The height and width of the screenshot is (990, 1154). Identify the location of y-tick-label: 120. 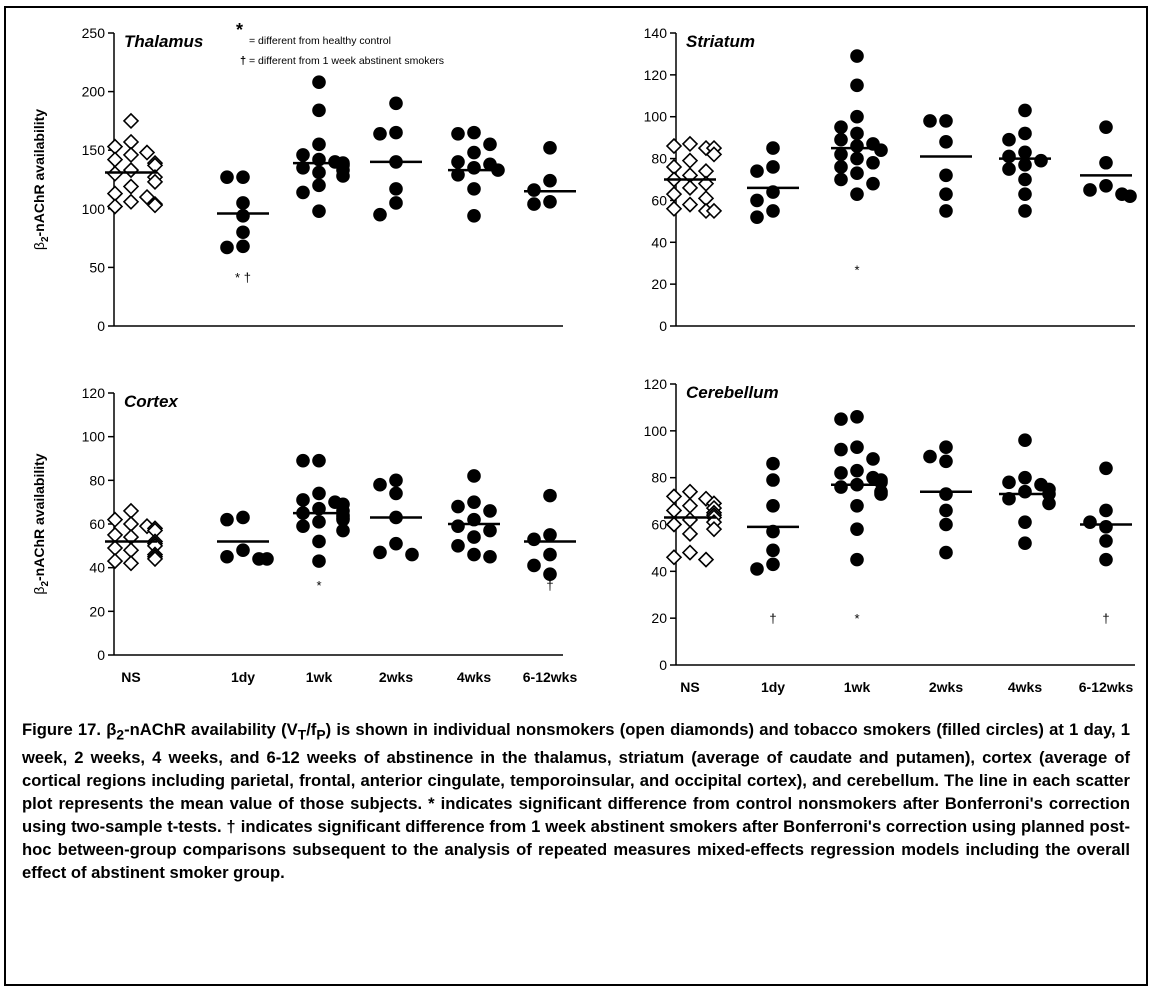
(656, 75).